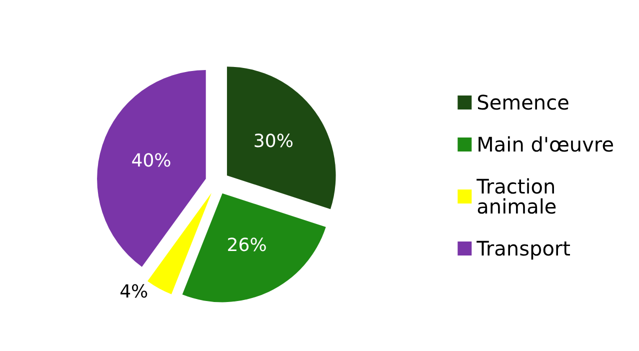  I want to click on legend-label: Semence, so click(523, 102).